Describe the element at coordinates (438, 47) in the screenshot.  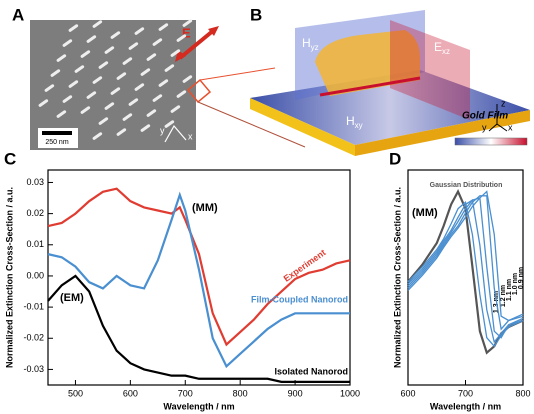
I see `plane-symbol: E` at that location.